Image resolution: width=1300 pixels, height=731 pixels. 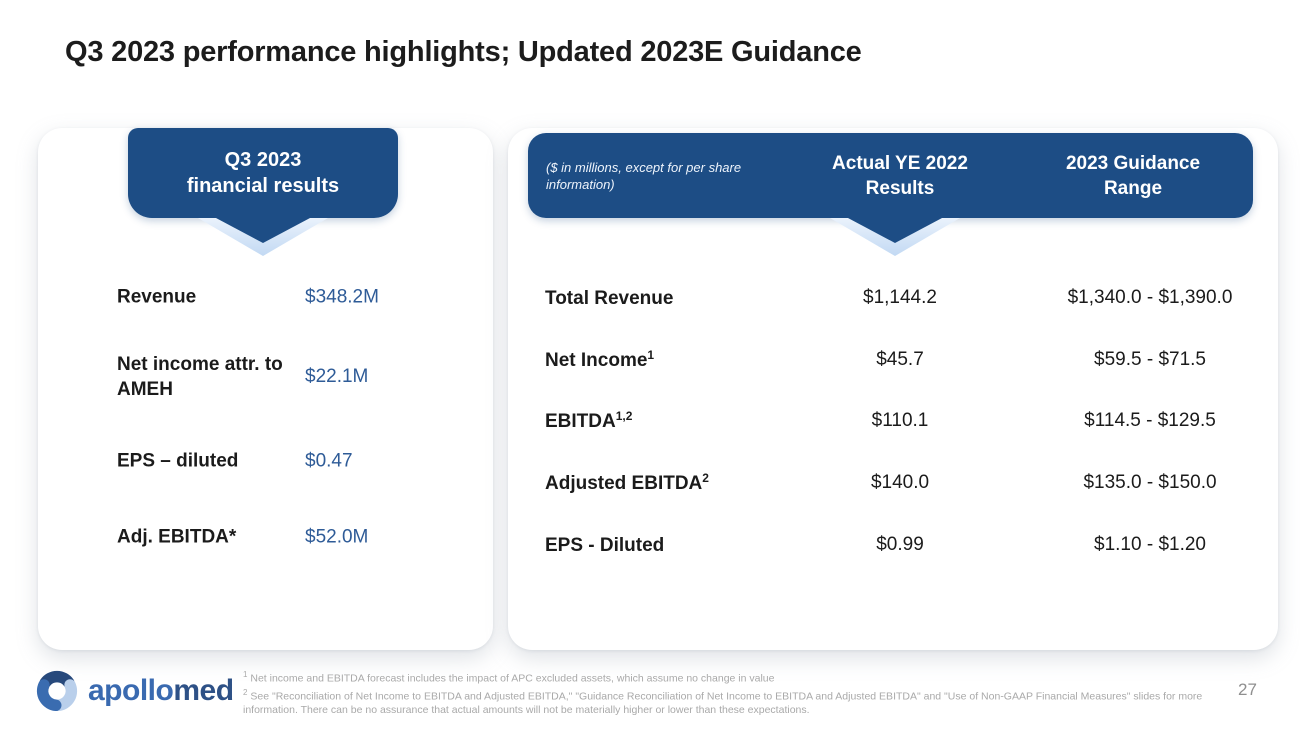 I want to click on footnote-marker: 1, so click(x=651, y=354).